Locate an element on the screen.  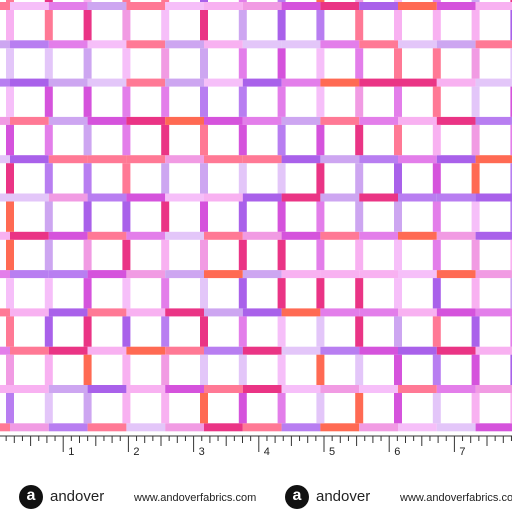
logo-letter: a is located at coordinates (297, 495).